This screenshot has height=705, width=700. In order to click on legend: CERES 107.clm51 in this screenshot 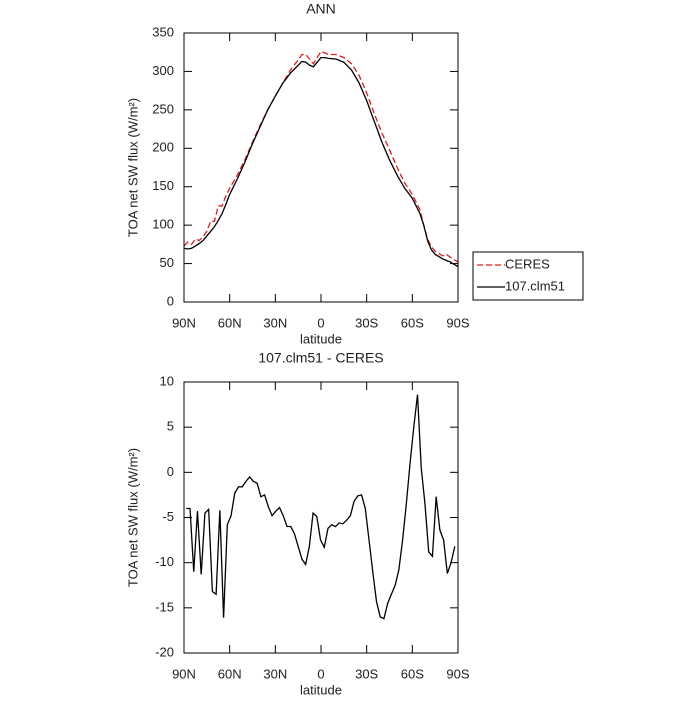, I will do `click(528, 276)`.